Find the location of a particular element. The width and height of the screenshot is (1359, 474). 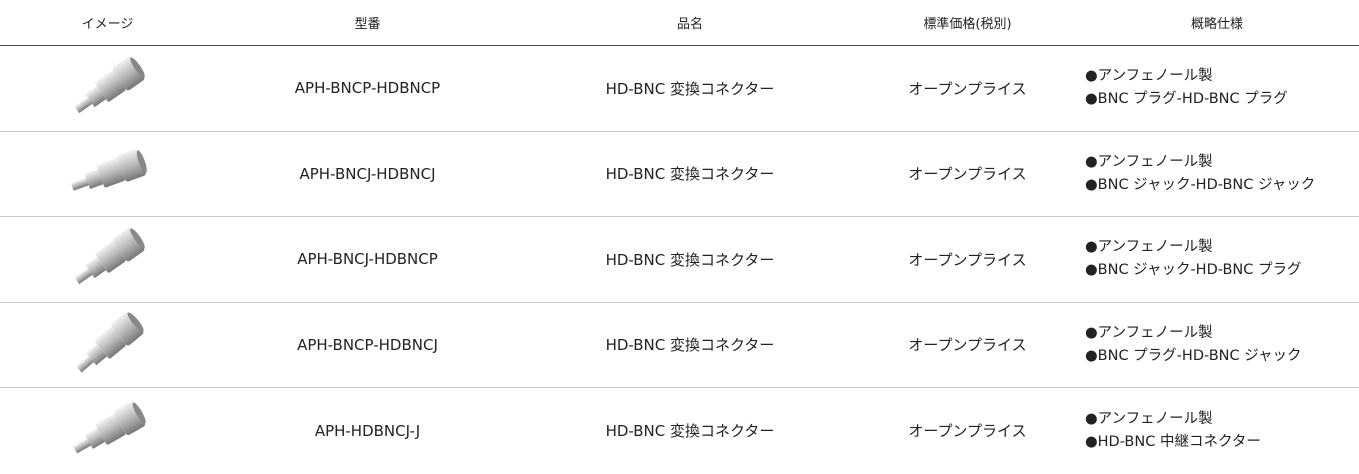

header-row: イメージ 型番 品名 標準価格(税別) 概略仕様 is located at coordinates (679, 23).